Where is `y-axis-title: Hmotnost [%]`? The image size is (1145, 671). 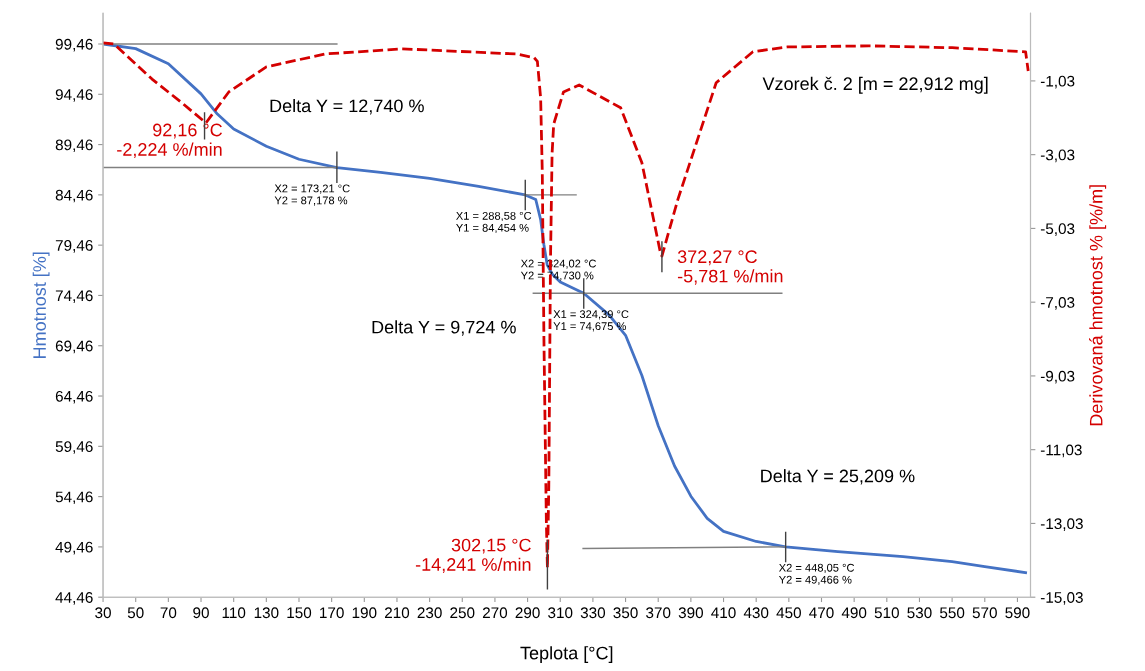
y-axis-title: Hmotnost [%] is located at coordinates (41, 305).